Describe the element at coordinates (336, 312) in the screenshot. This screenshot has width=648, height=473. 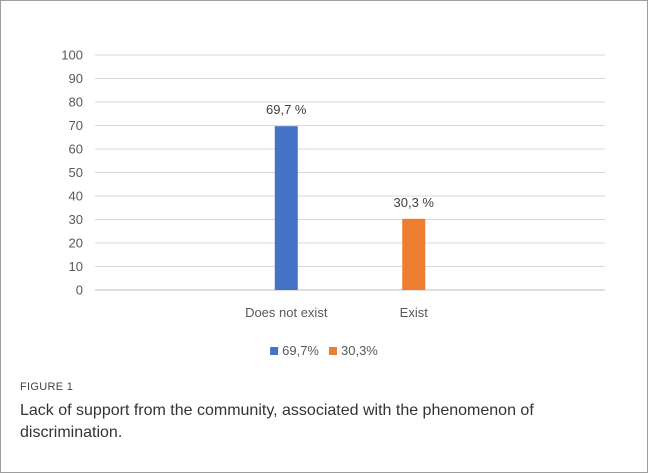
I see `x-axis-tick-labels: Does not exist Exist` at that location.